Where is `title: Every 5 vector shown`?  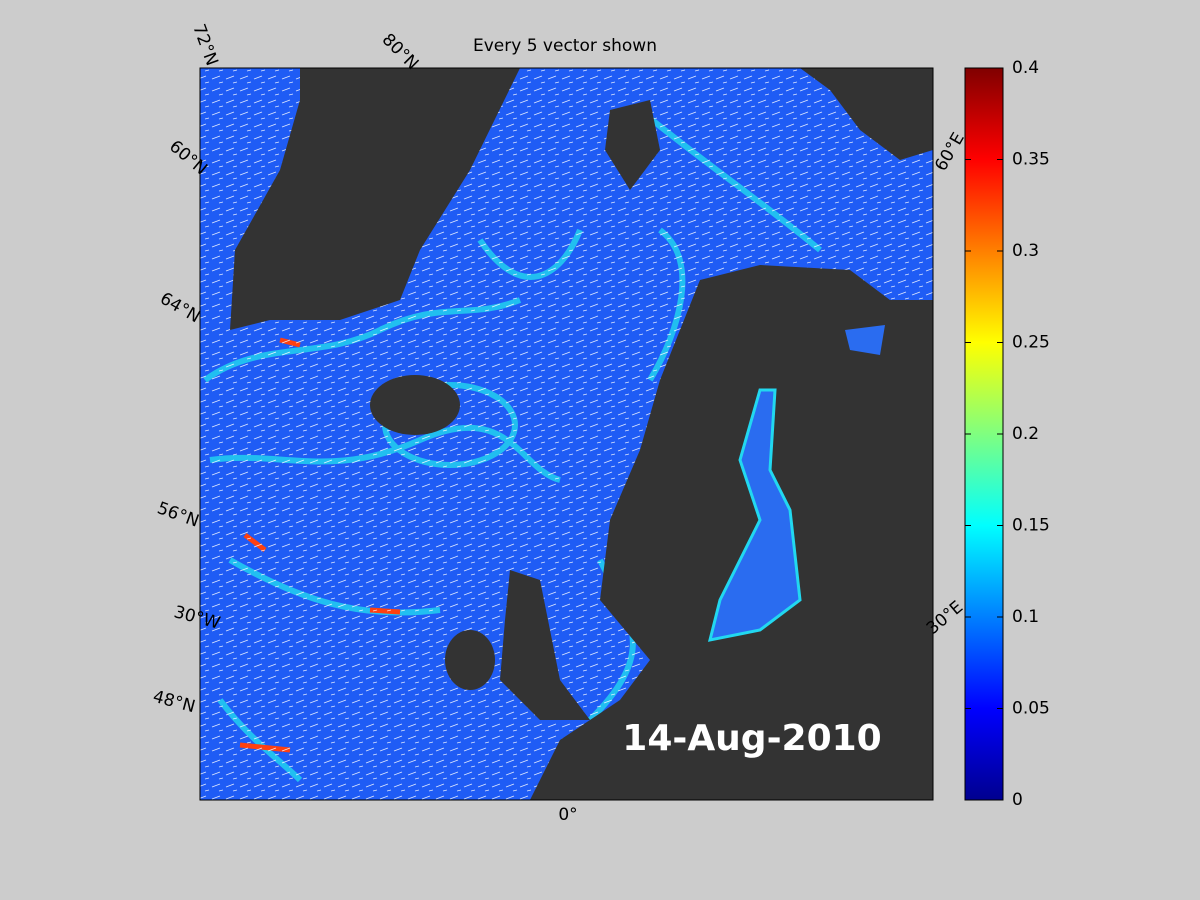 title: Every 5 vector shown is located at coordinates (565, 46).